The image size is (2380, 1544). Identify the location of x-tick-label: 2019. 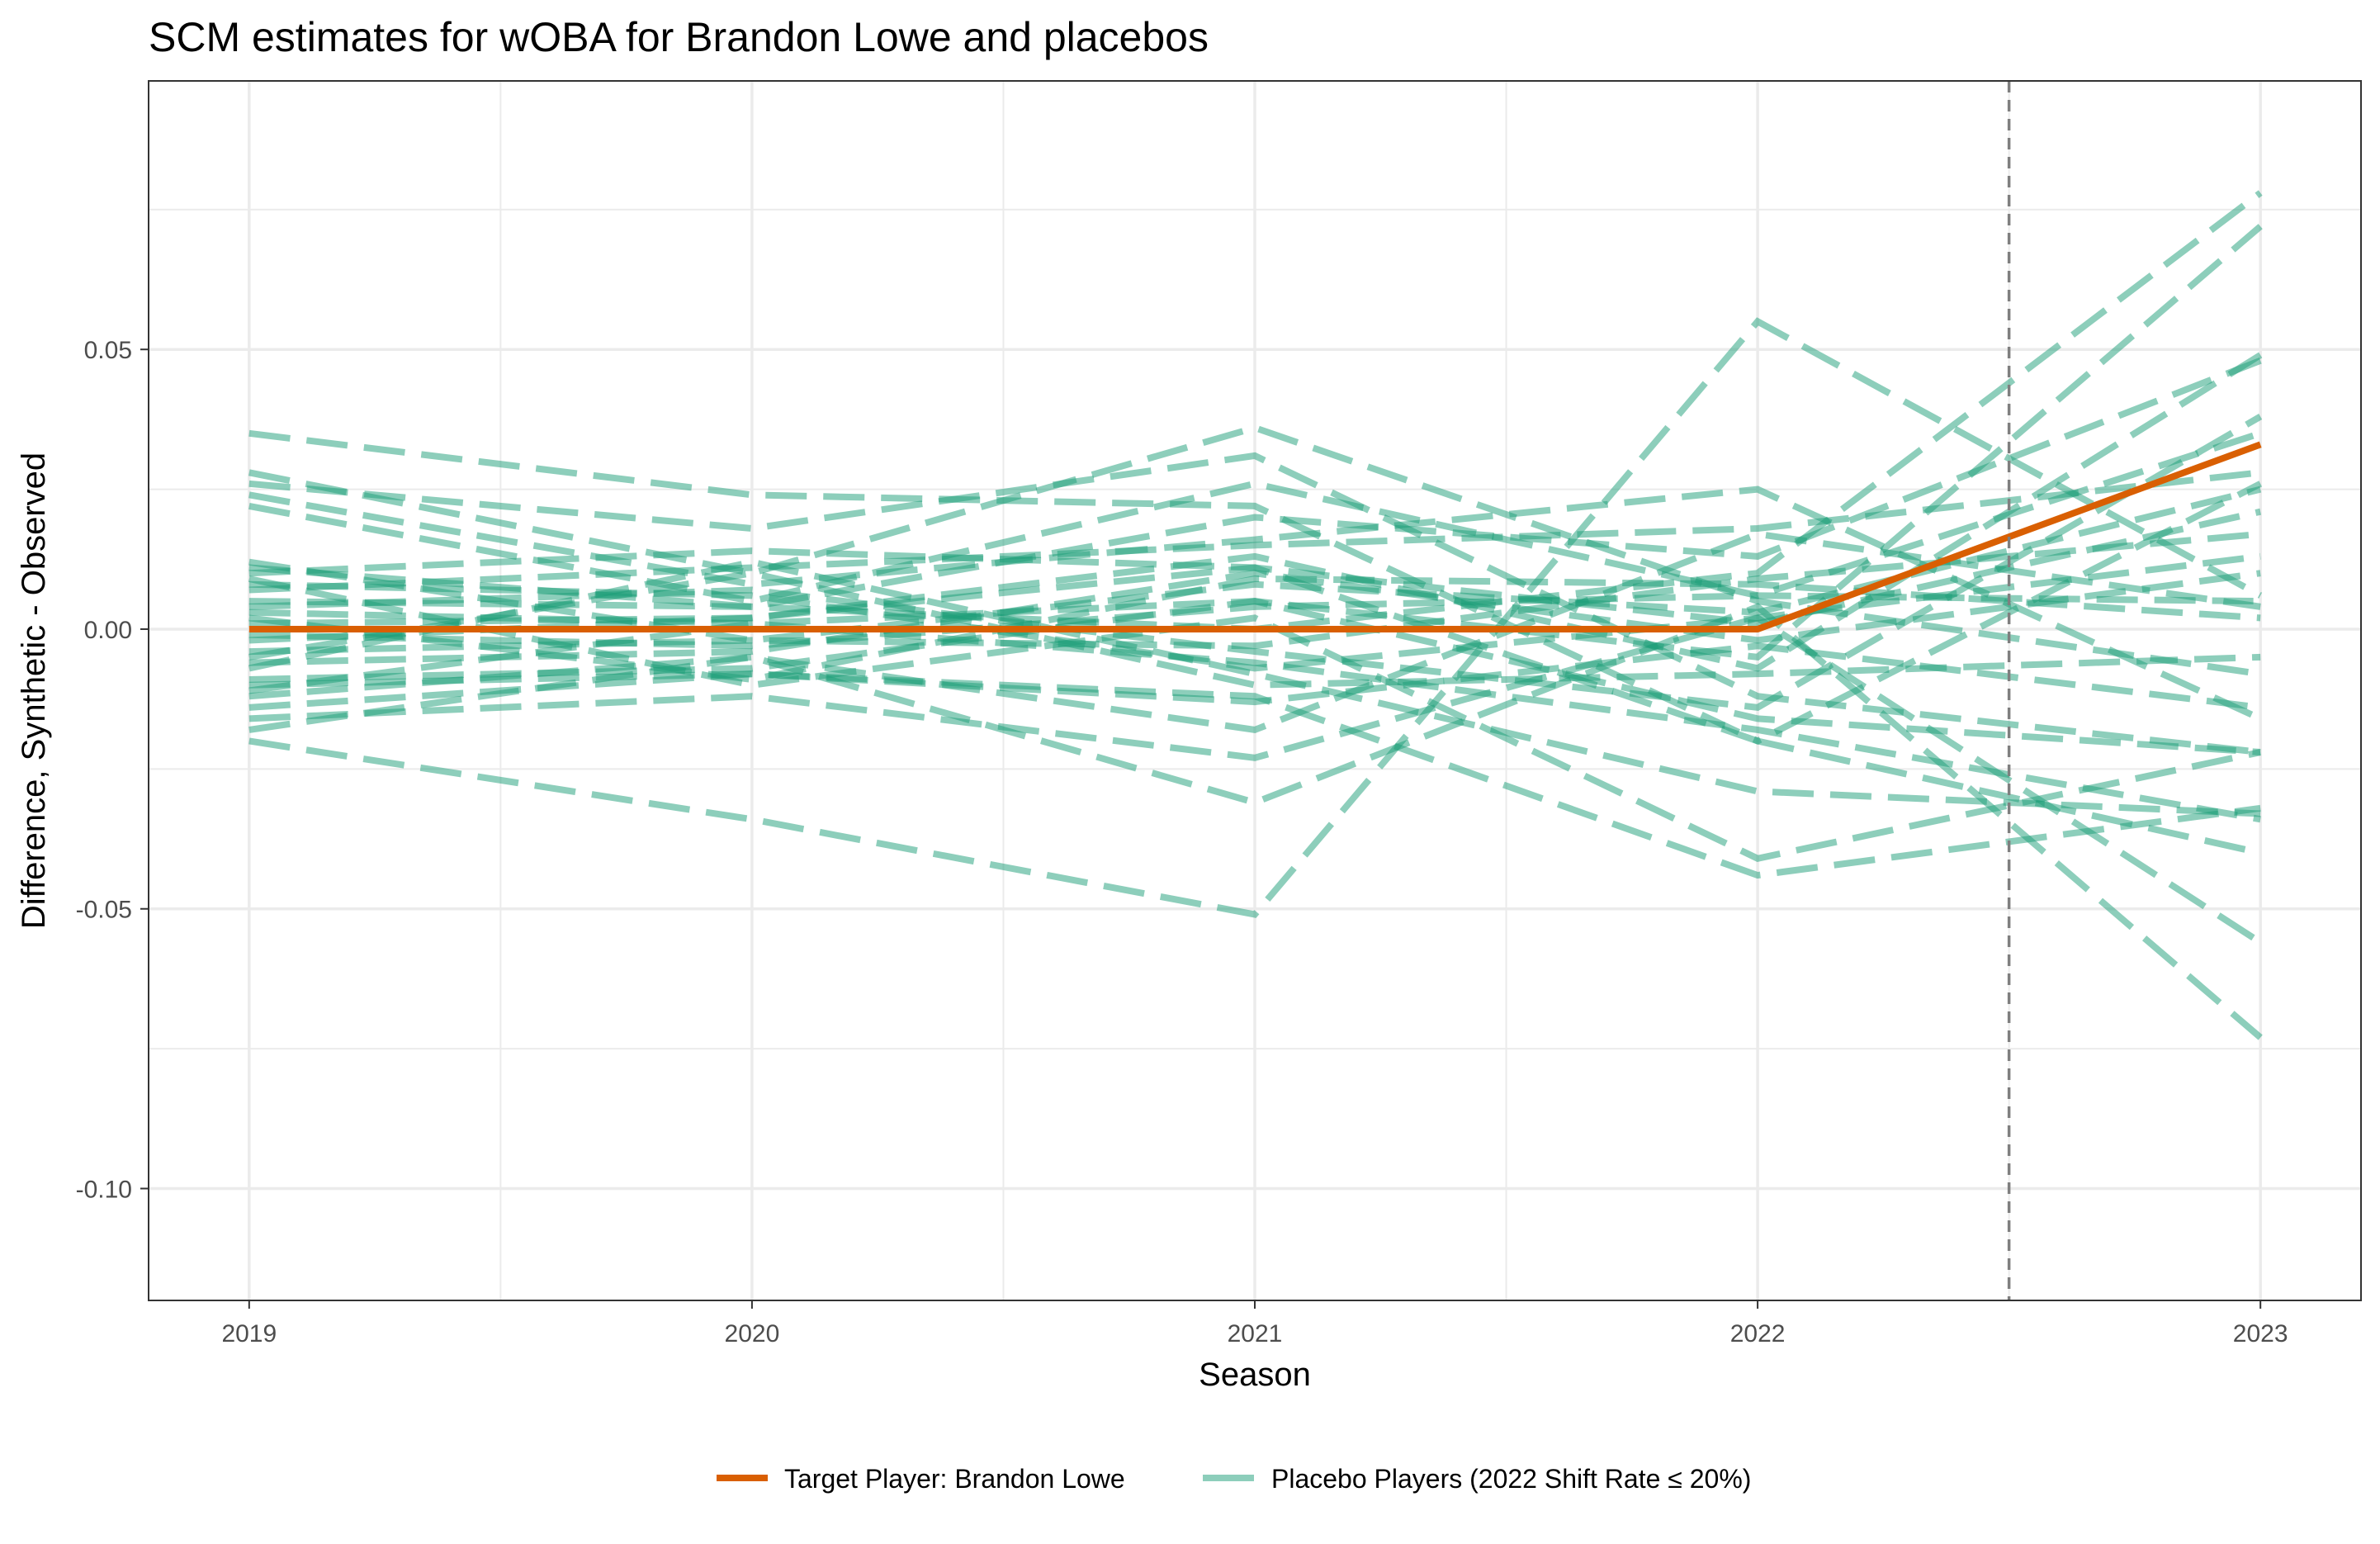
(249, 1334).